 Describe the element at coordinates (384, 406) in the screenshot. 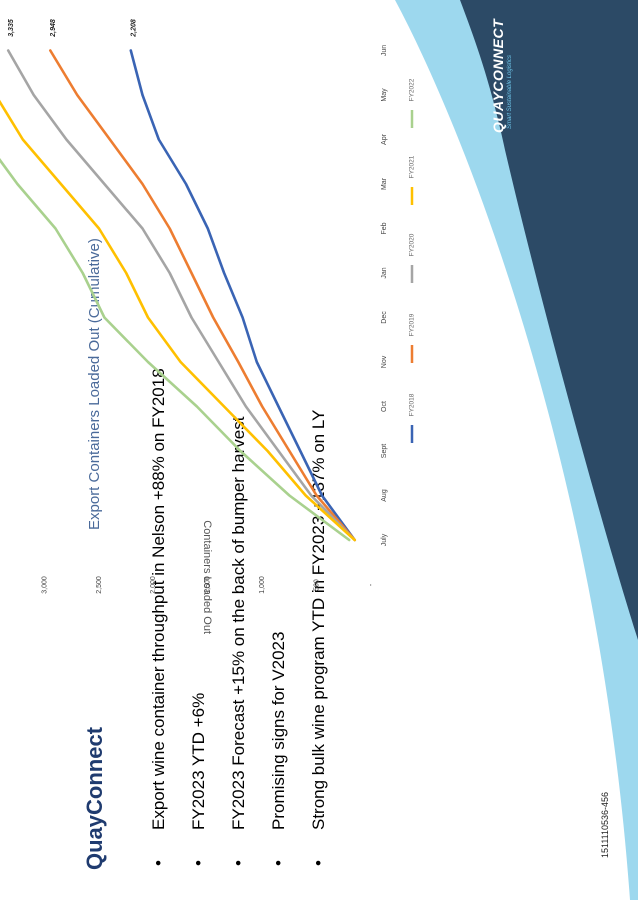

I see `x-tick-label: Oct` at that location.